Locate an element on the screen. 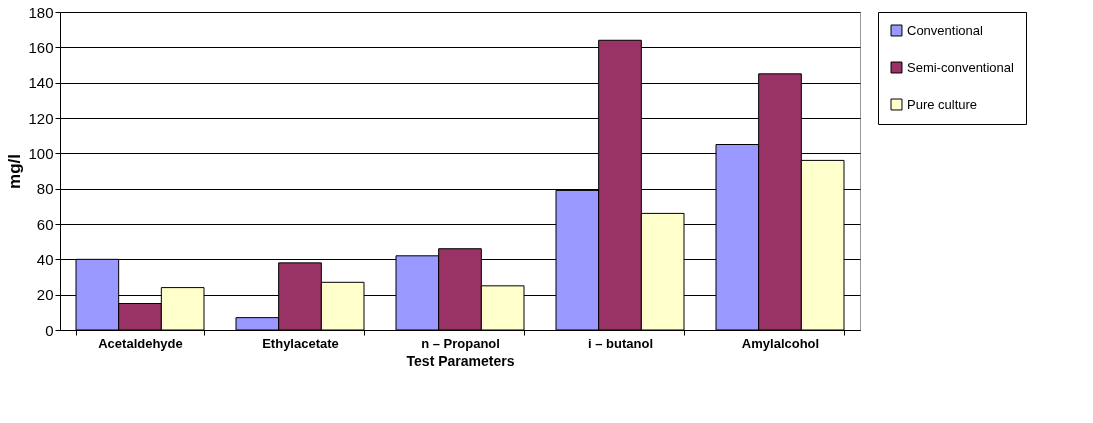  y-tick-label: 100 is located at coordinates (41, 153).